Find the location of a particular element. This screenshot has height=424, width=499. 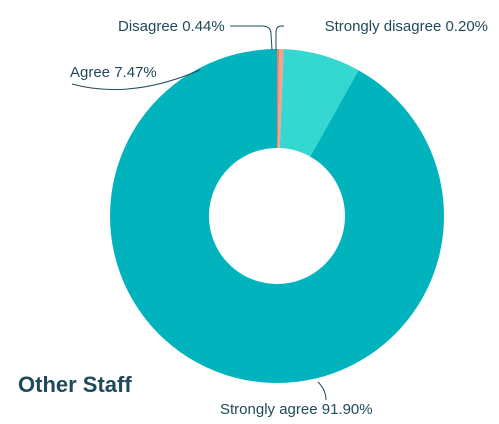

slice-disagree is located at coordinates (280, 99).